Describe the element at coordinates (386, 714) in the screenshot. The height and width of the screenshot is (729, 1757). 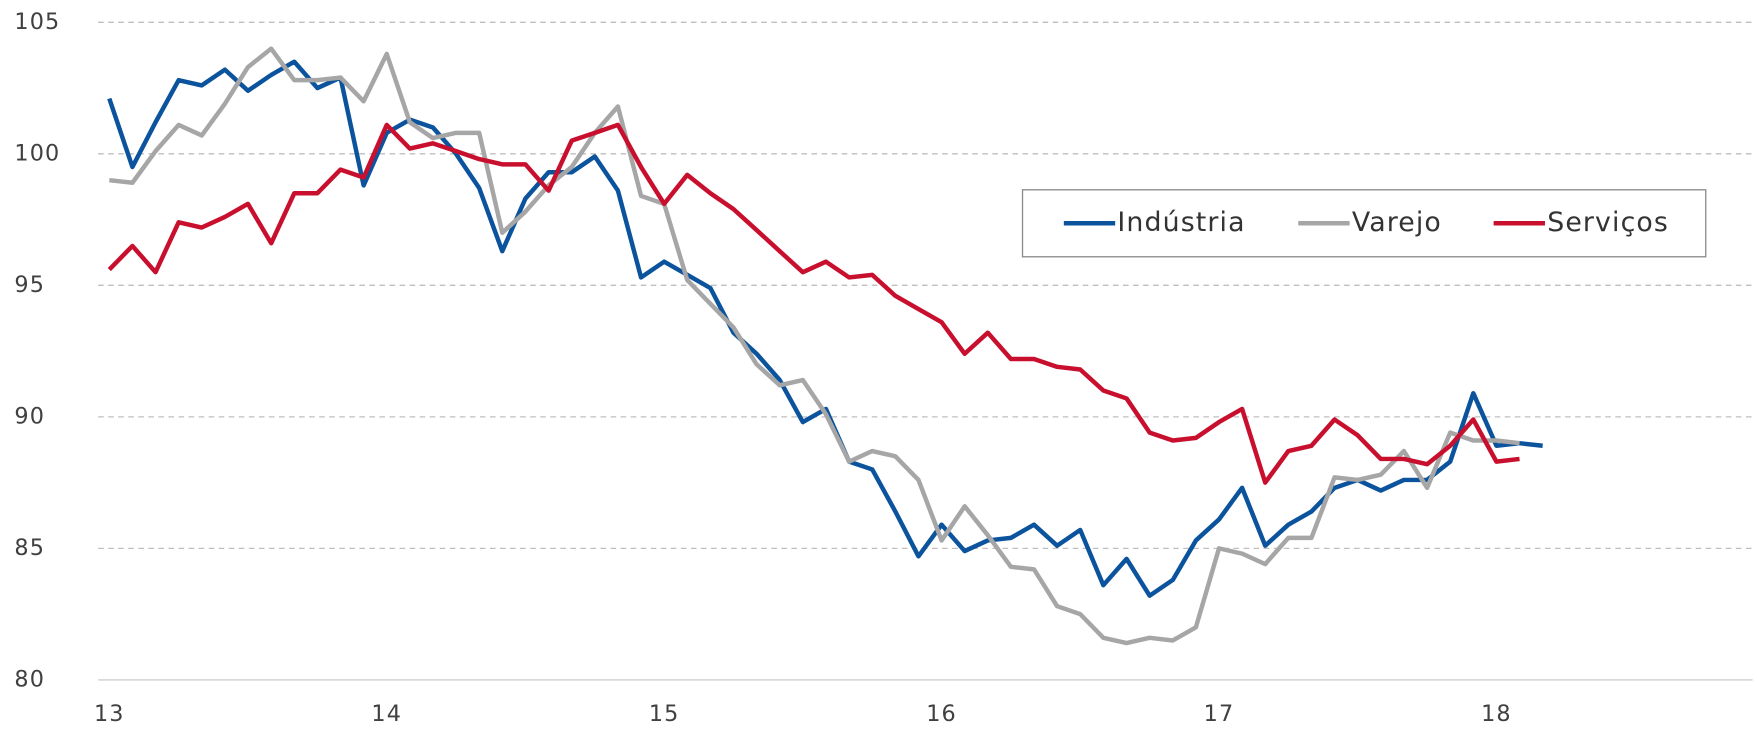
I see `x-tick-label: 14` at that location.